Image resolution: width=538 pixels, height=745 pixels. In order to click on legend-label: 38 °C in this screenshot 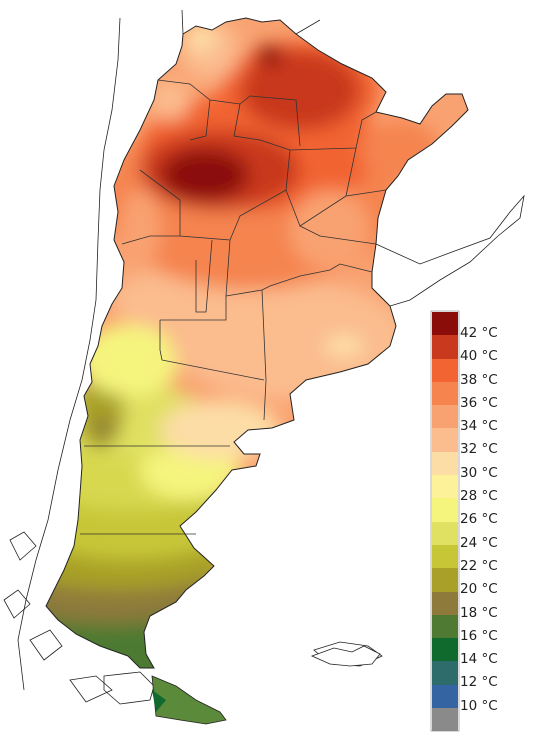, I will do `click(479, 379)`.